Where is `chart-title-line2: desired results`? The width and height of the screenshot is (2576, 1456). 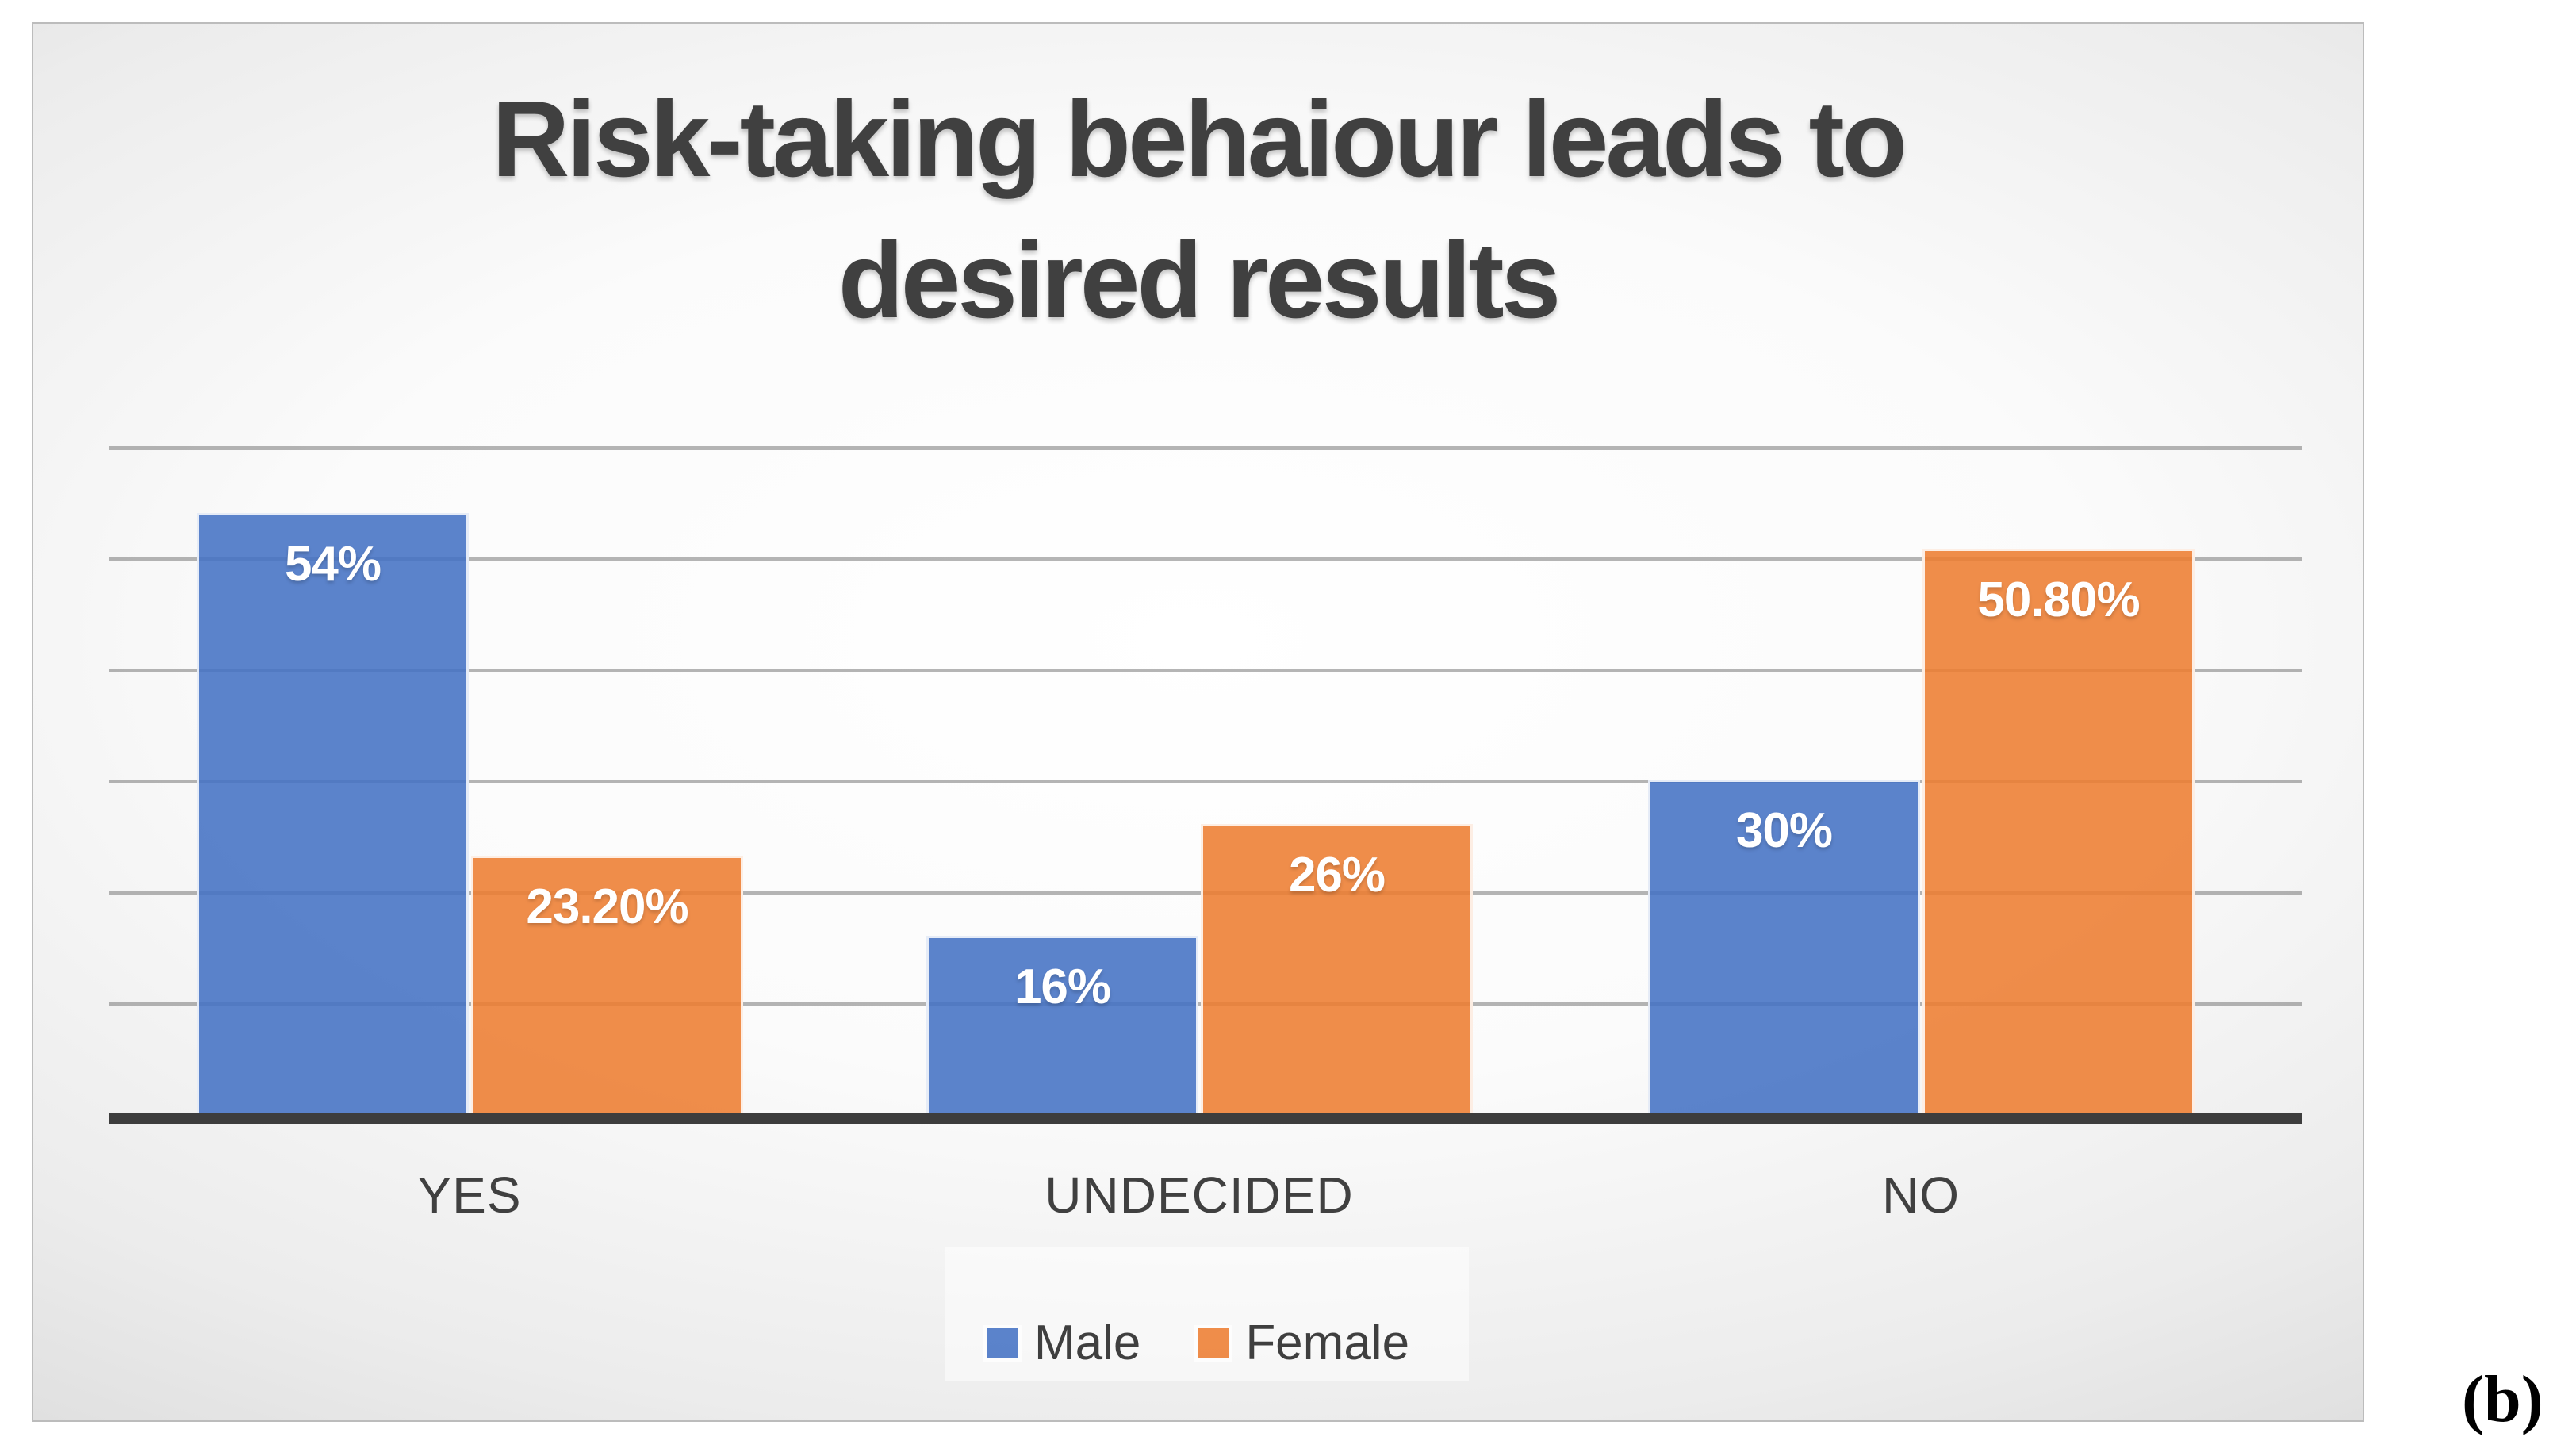 chart-title-line2: desired results is located at coordinates (1200, 280).